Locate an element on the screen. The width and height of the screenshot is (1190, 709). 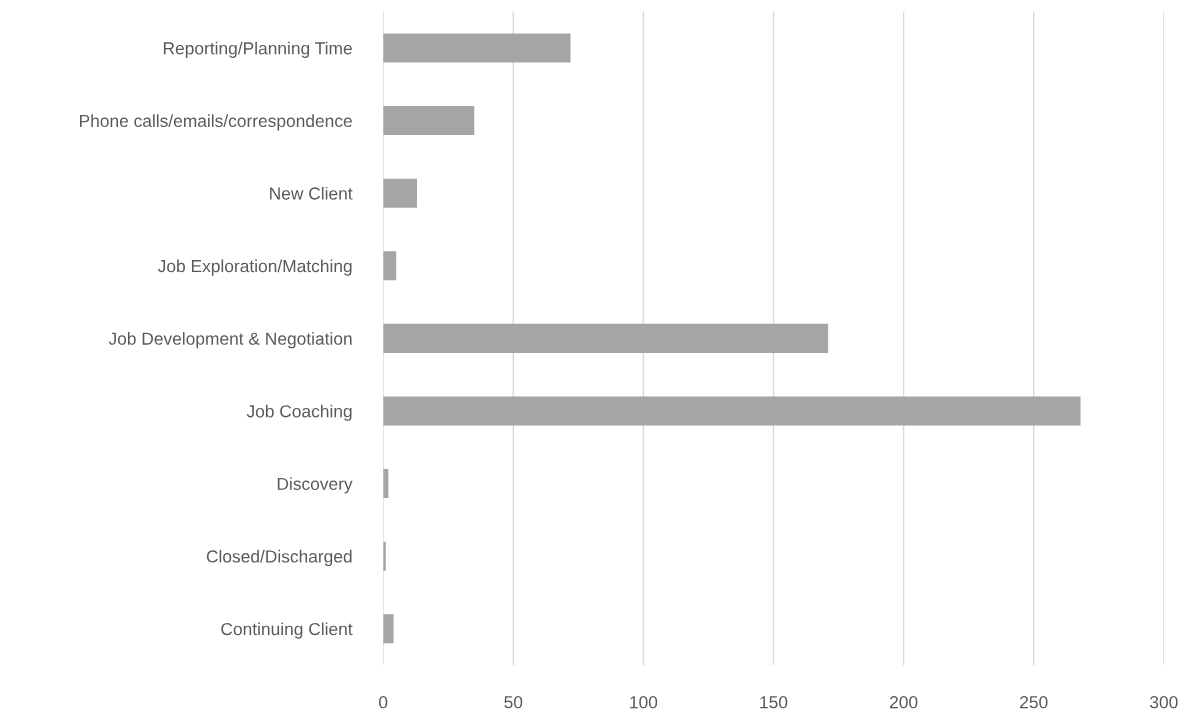
y-tick-label: New Client is located at coordinates (311, 193).